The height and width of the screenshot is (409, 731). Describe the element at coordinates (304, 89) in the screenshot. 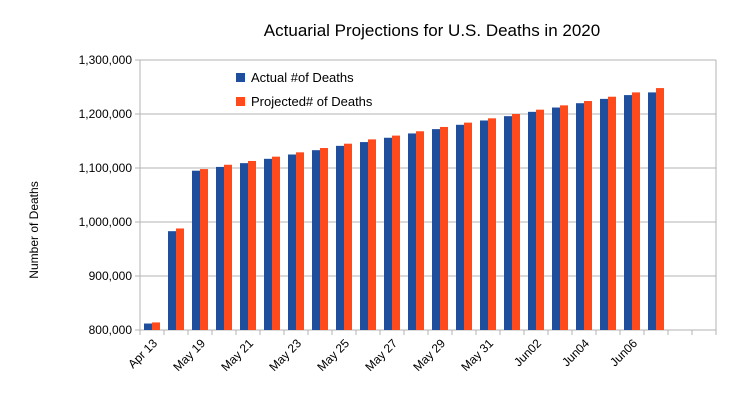

I see `legend: Actual #of Deaths Projected# of Deaths` at that location.